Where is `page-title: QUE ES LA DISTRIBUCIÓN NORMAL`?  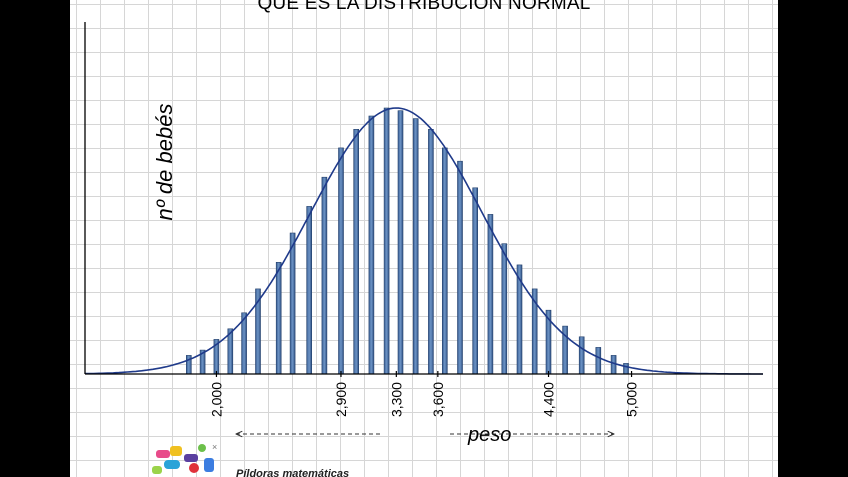 page-title: QUE ES LA DISTRIBUCIÓN NORMAL is located at coordinates (424, 7).